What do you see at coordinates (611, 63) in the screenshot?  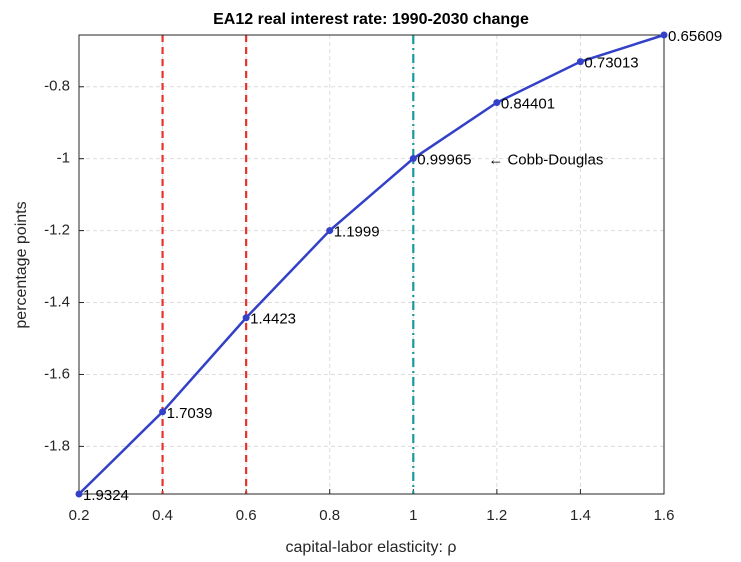 I see `data-label: 0.73013` at bounding box center [611, 63].